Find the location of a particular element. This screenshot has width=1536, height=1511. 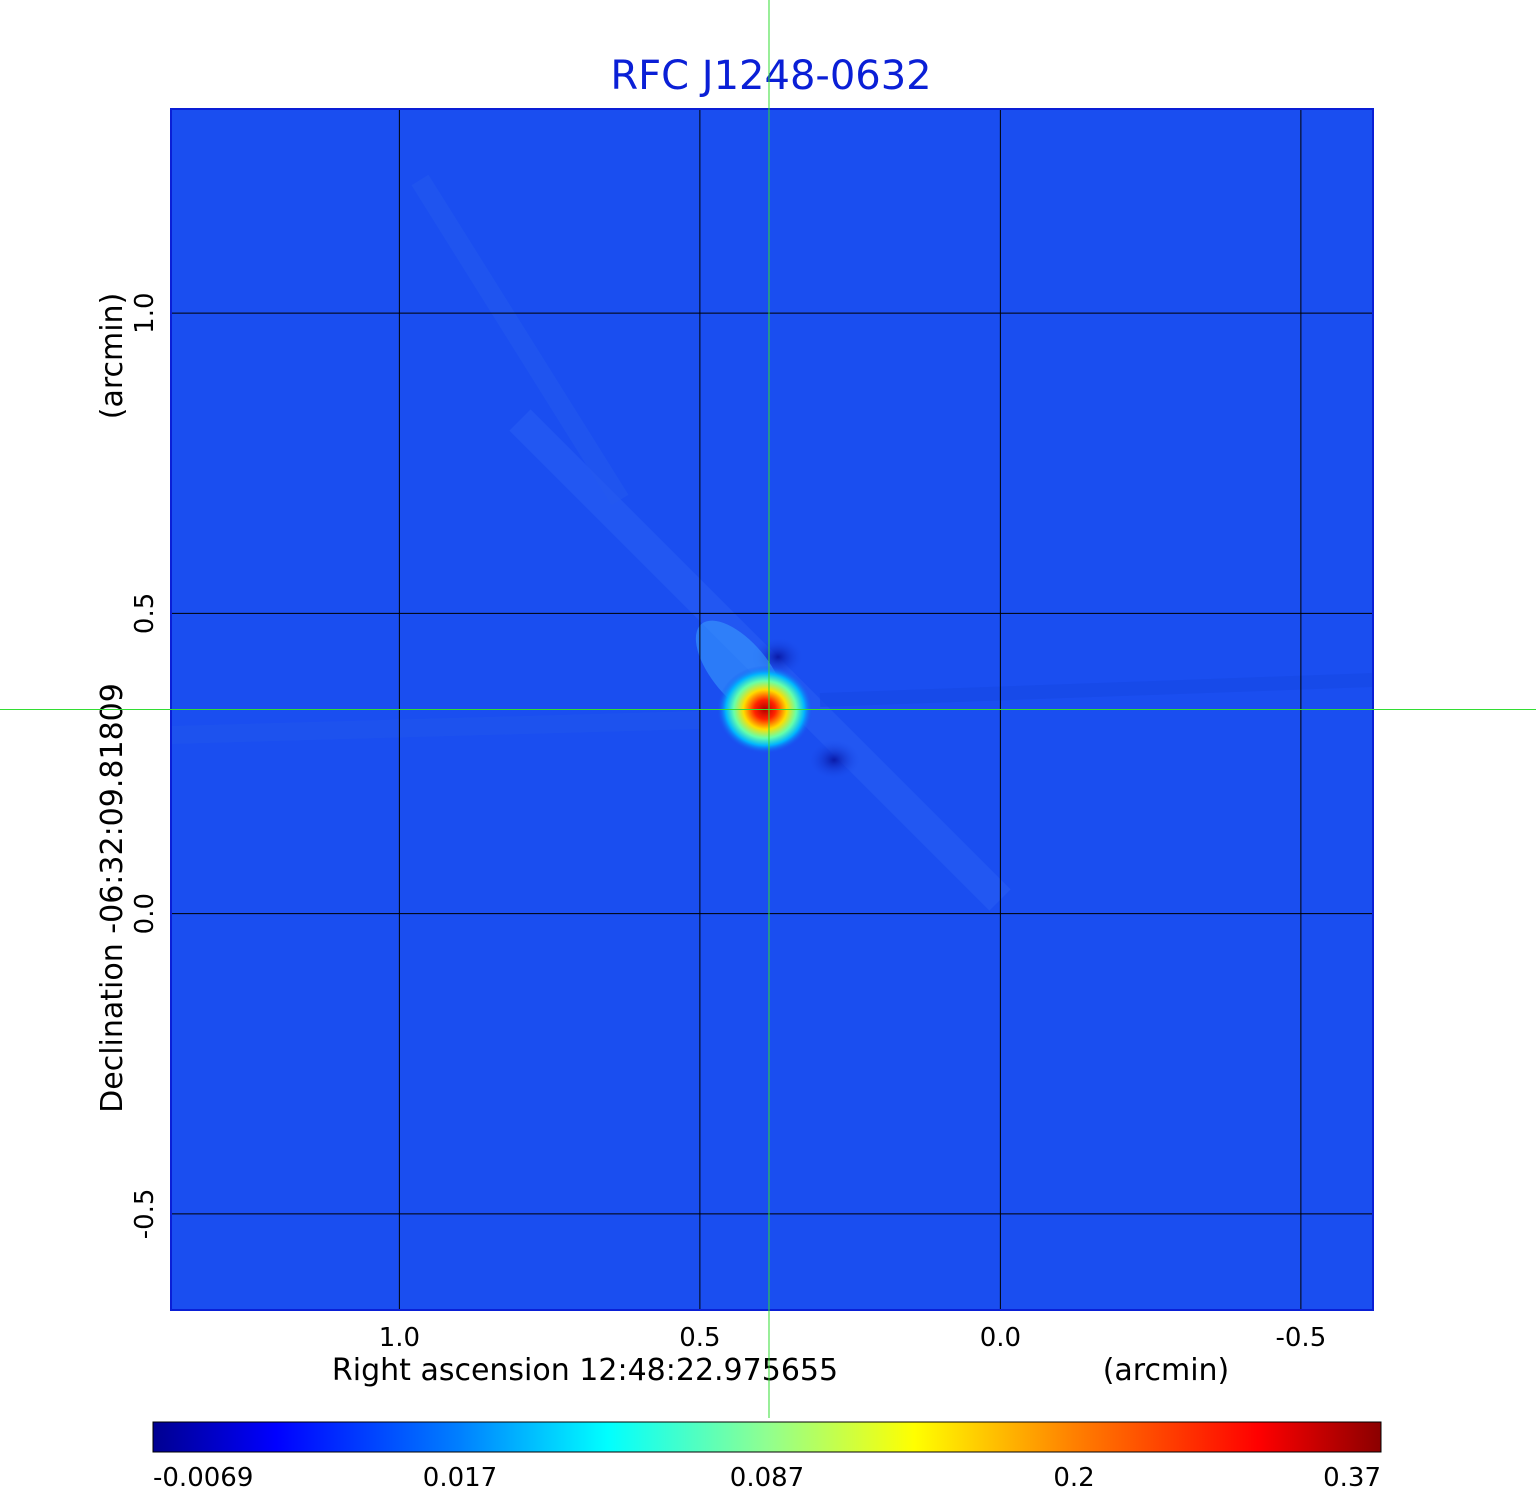

x-tick-label: 1.0 is located at coordinates (399, 1338).